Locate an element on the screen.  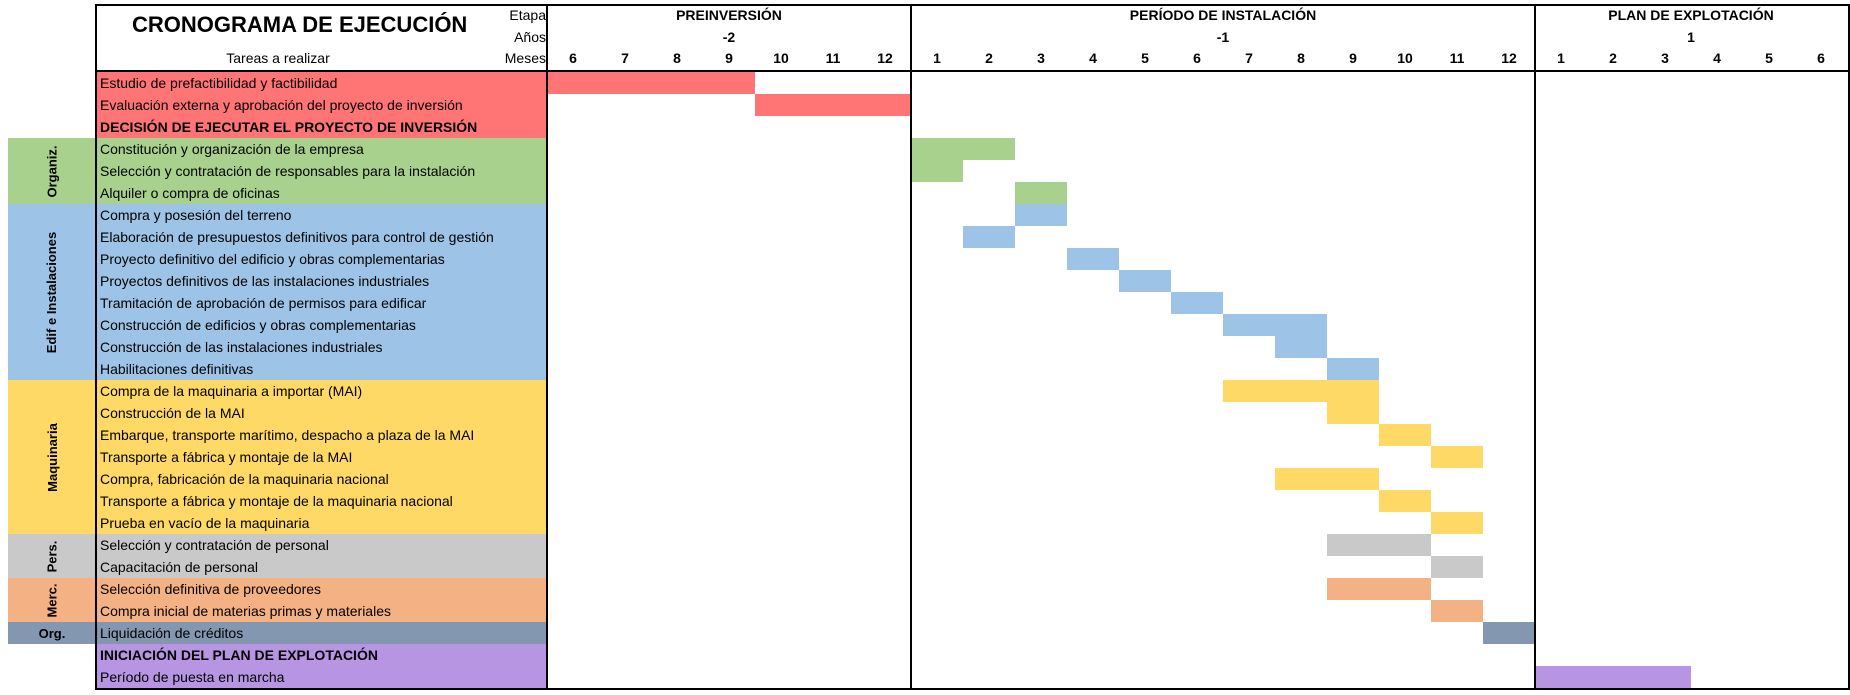
group-label-text: Pers. is located at coordinates (52, 556).